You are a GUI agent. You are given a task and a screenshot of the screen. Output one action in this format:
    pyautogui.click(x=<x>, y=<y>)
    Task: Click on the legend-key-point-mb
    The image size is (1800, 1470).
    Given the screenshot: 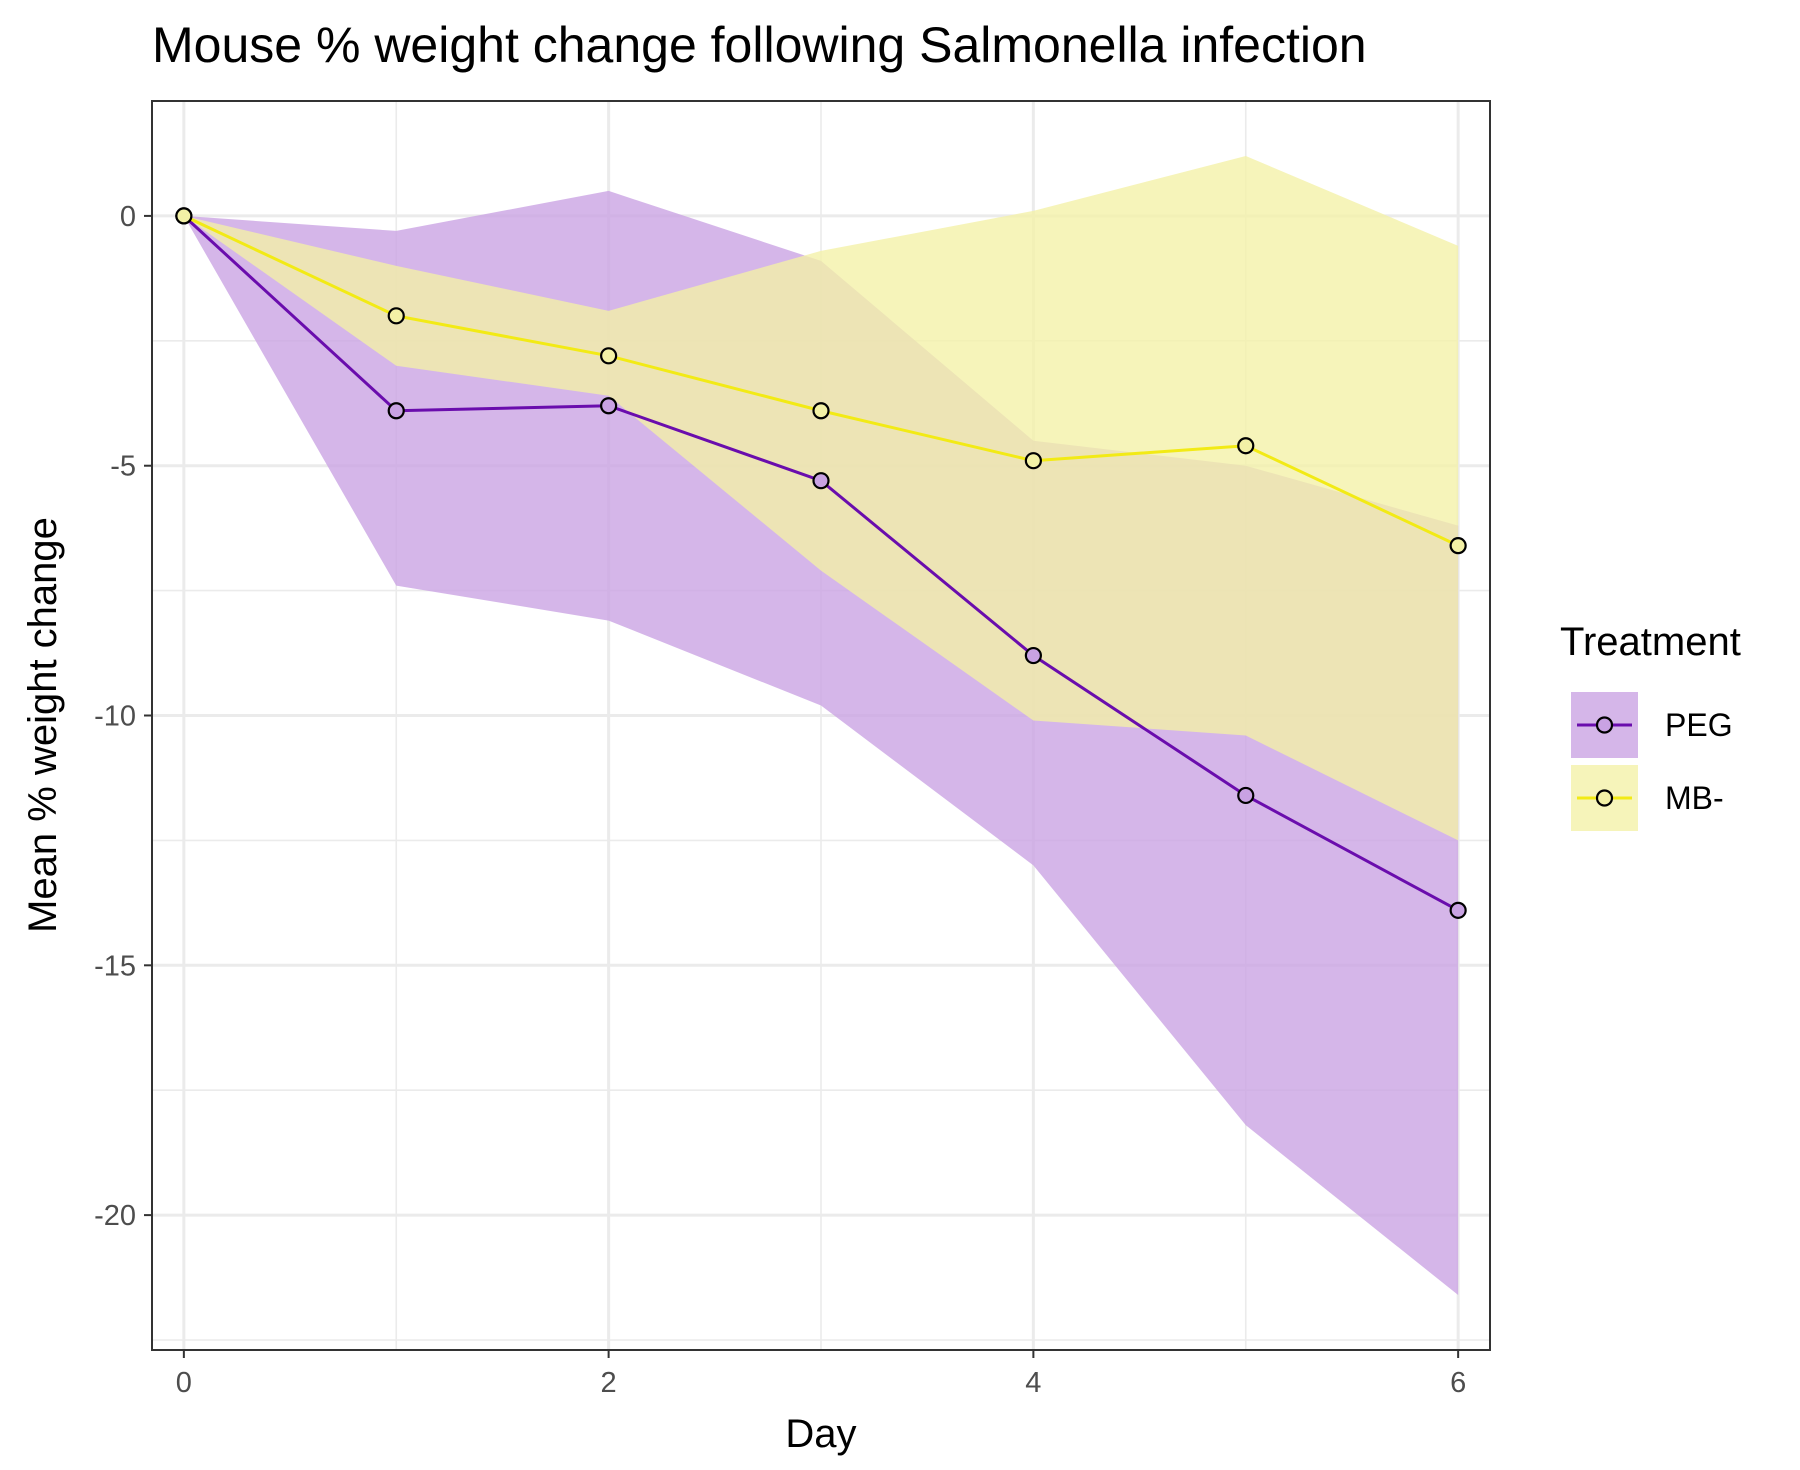 What is the action you would take?
    pyautogui.click(x=1604, y=798)
    